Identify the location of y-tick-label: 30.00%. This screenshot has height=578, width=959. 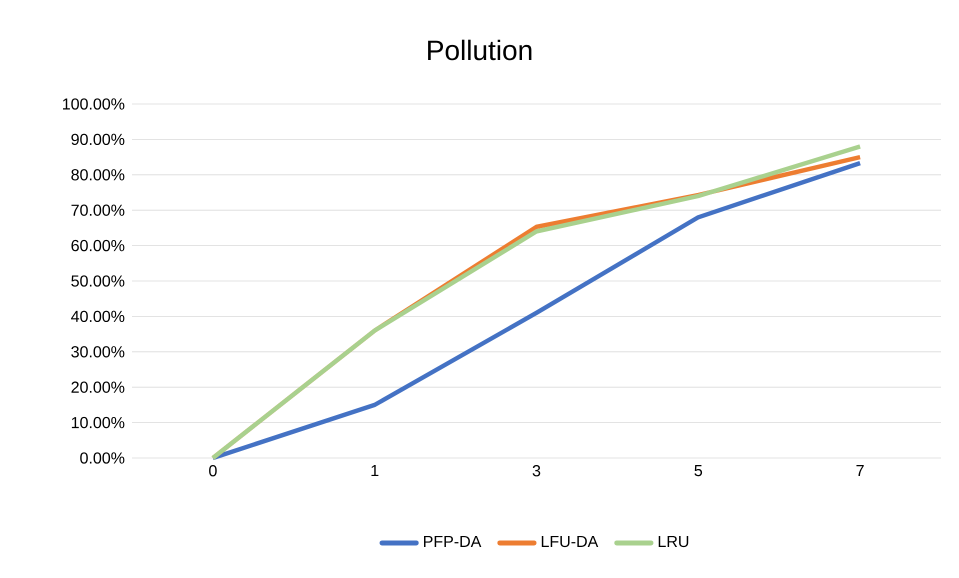
(97, 352).